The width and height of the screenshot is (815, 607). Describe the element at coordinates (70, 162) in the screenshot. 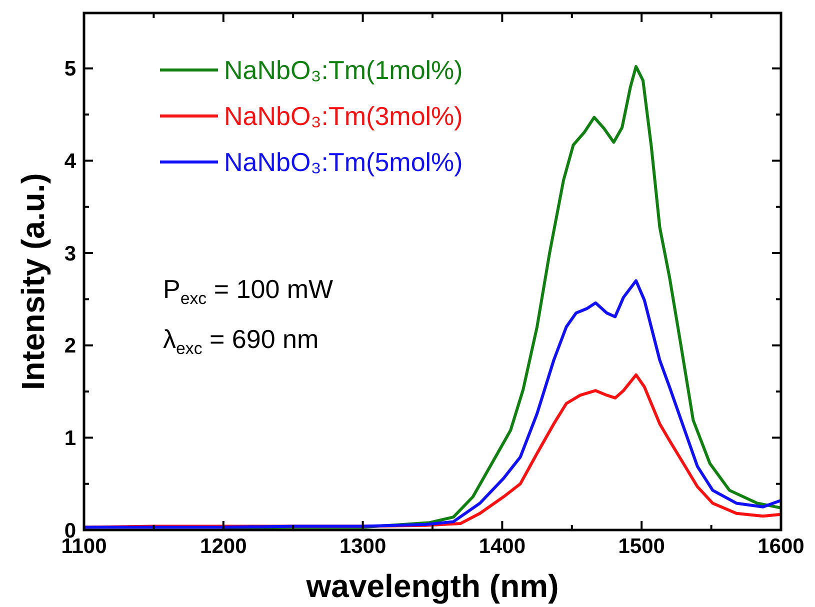

I see `y-tick-label: 4` at that location.